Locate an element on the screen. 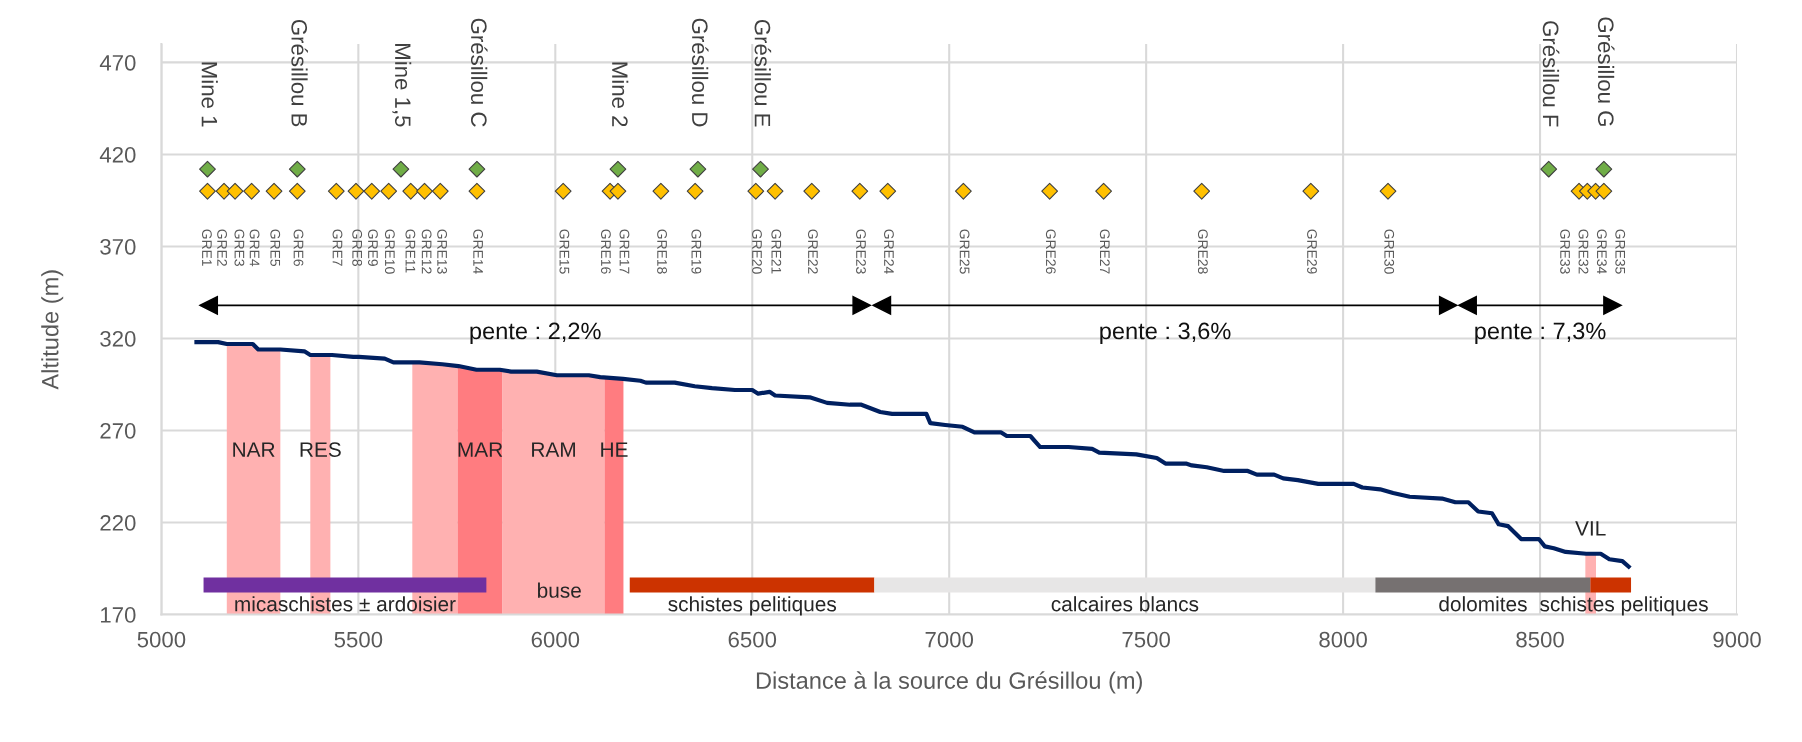 This screenshot has height=742, width=1802. data-label: GRE7 is located at coordinates (337, 247).